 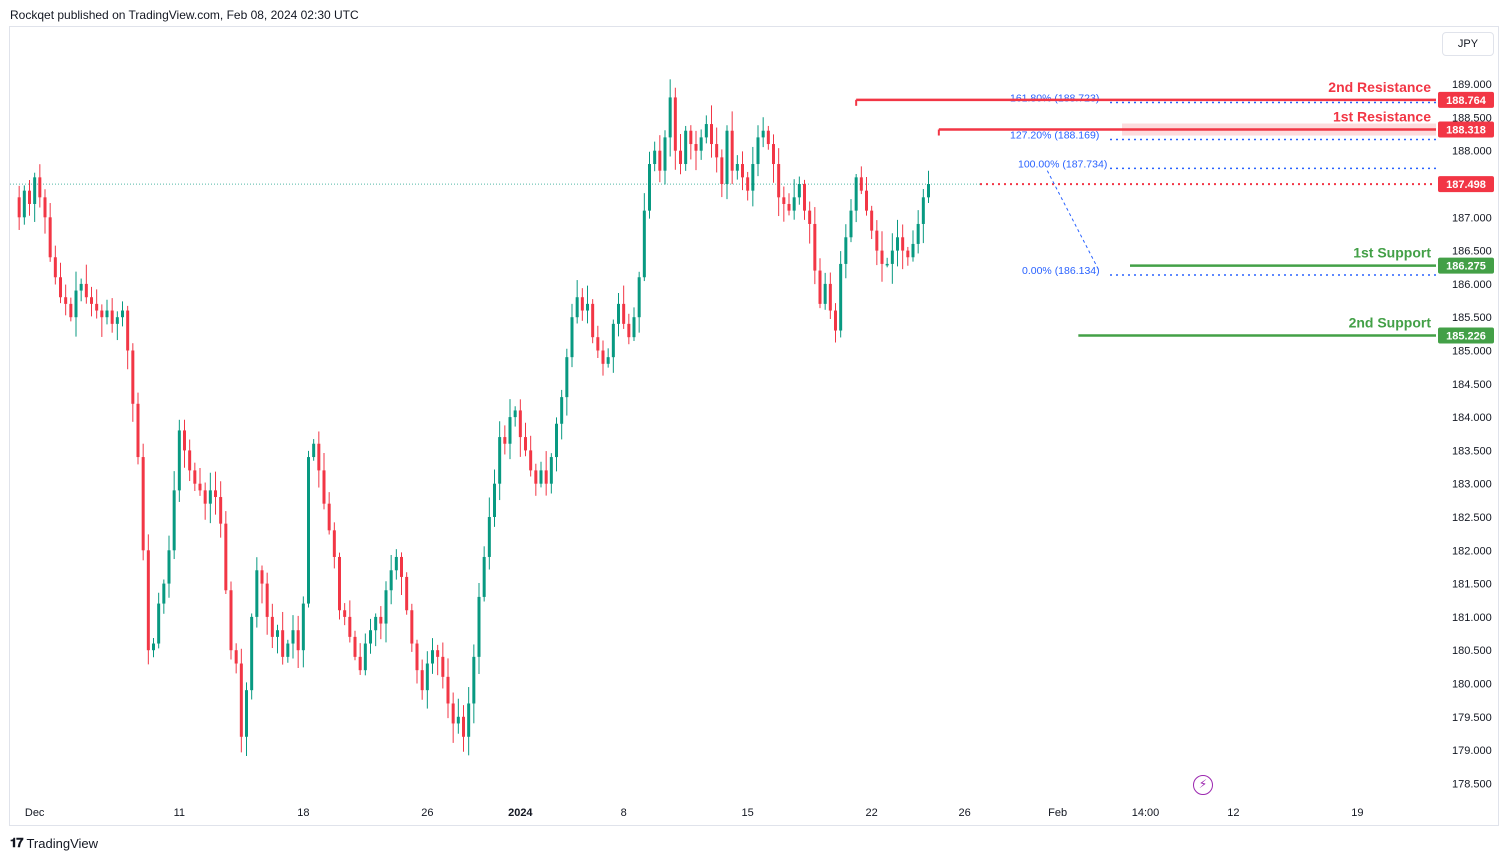 I want to click on brand-name: TradingView, so click(x=62, y=843).